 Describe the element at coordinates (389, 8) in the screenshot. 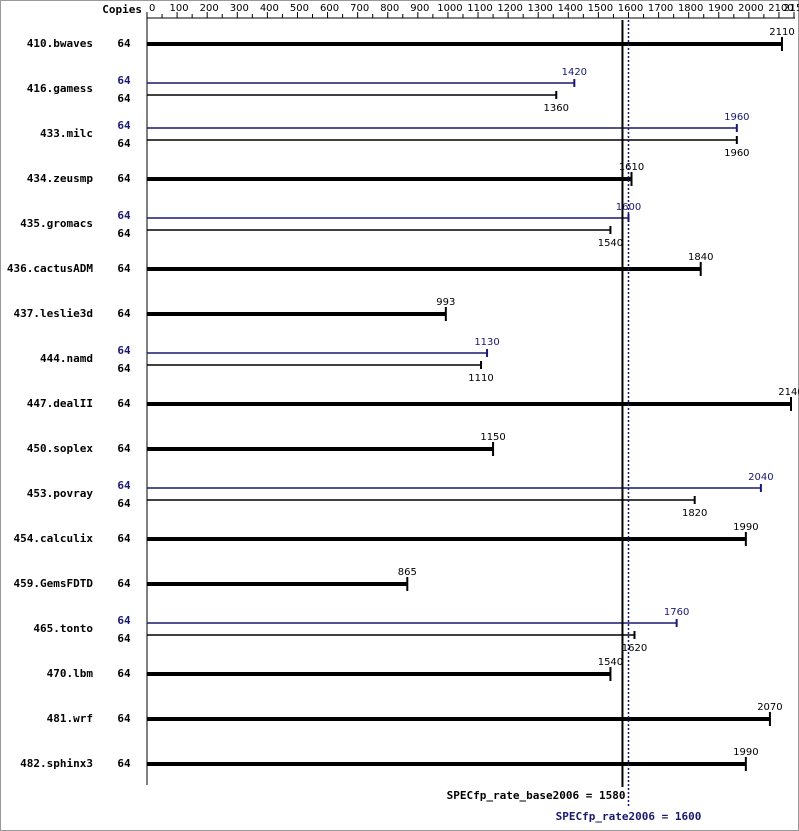

I see `x-tick-label: 800` at that location.